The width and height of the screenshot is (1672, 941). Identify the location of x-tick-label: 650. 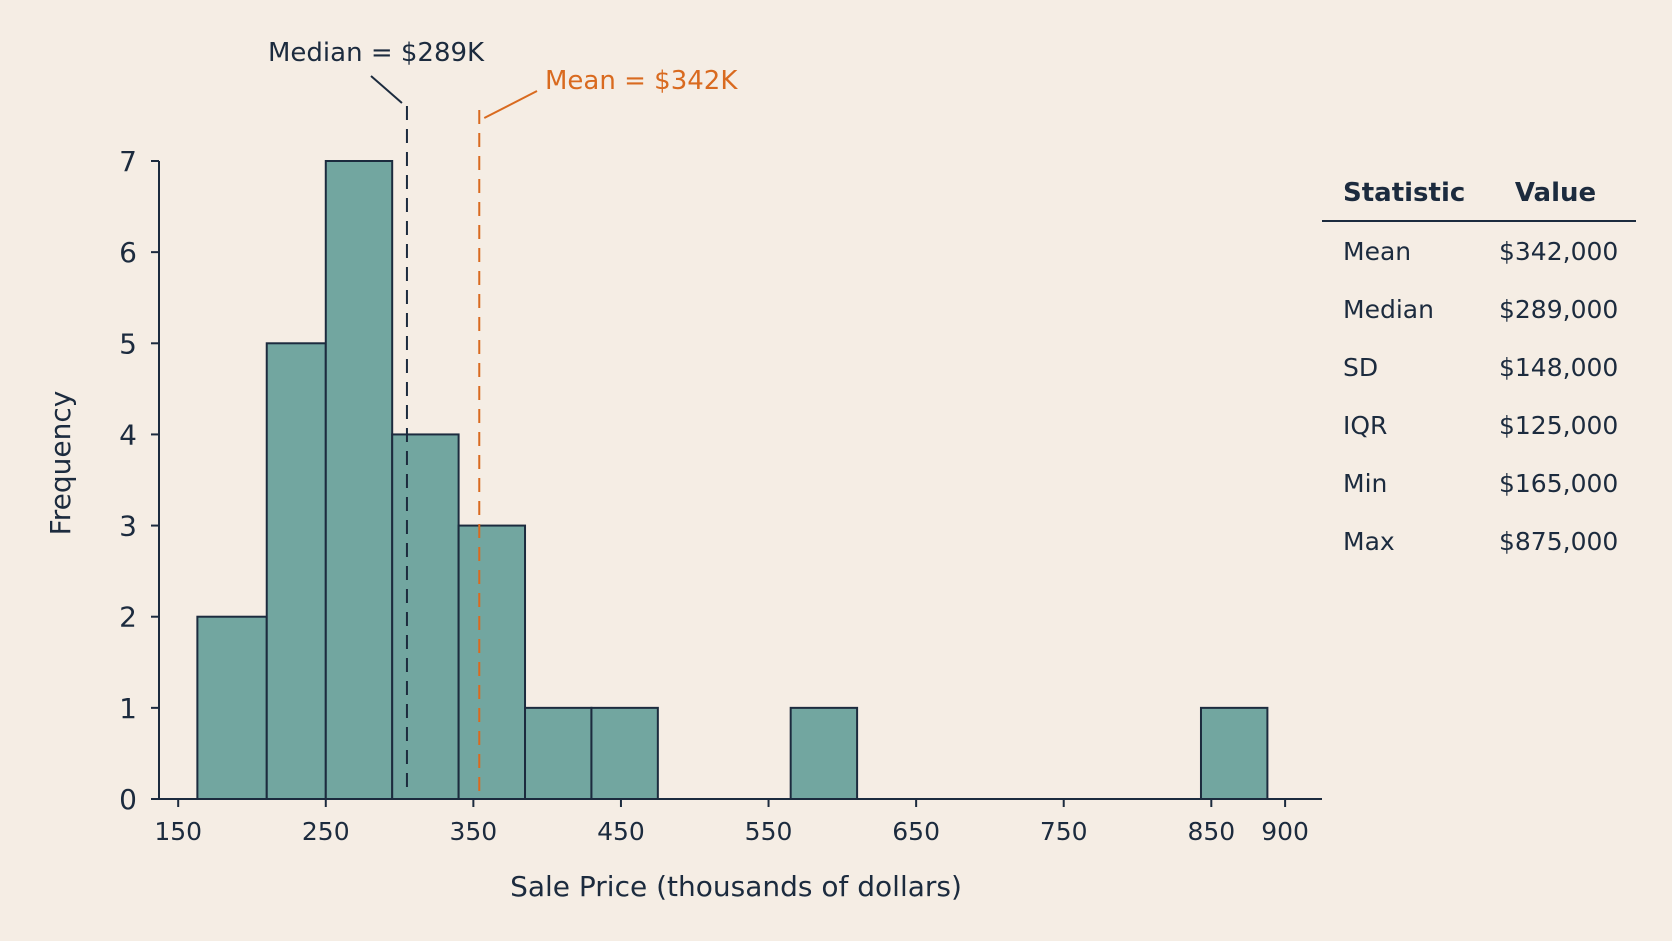
(916, 831).